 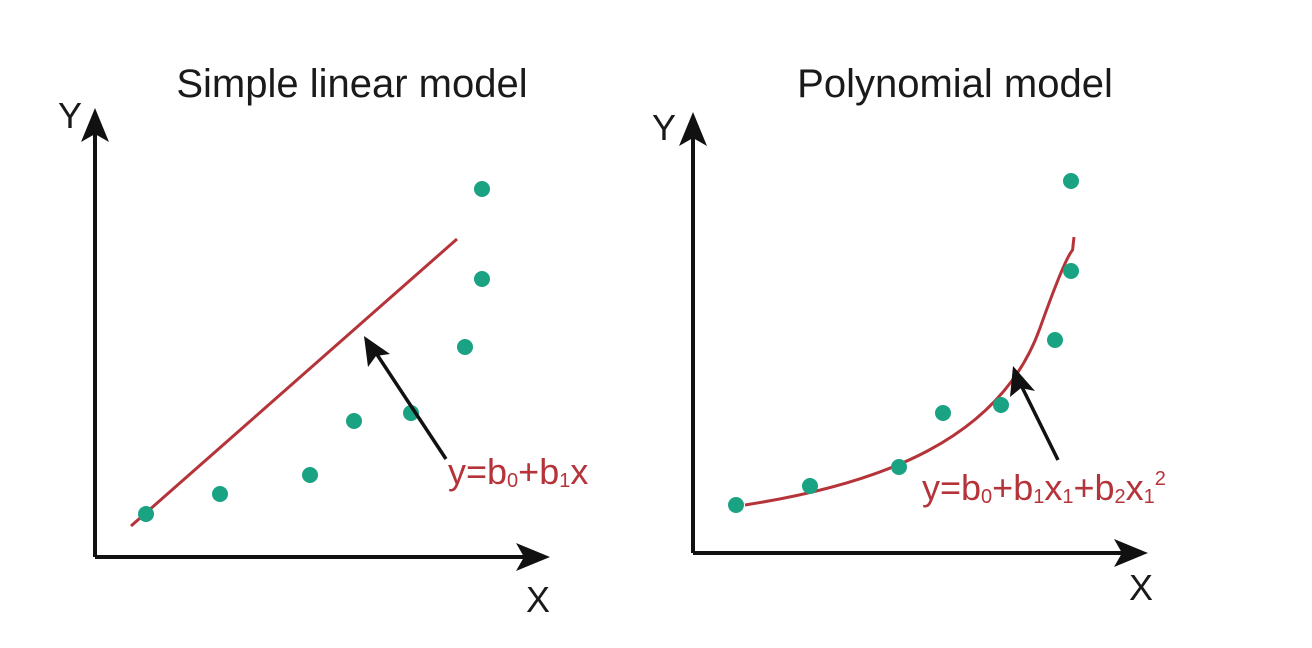 I want to click on right-pointer-arrowhead, so click(x=1022, y=381).